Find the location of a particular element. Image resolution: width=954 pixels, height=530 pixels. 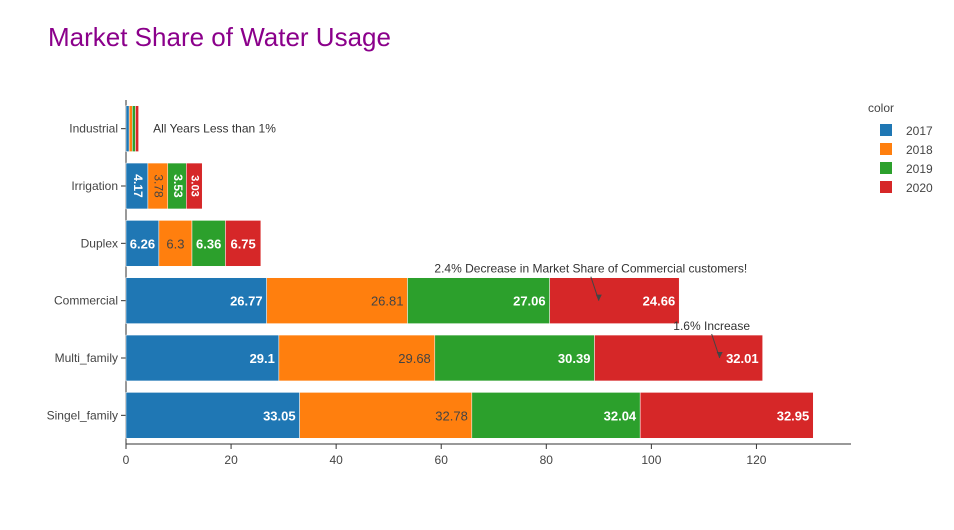

bar-value-label: 32.95 is located at coordinates (793, 415).